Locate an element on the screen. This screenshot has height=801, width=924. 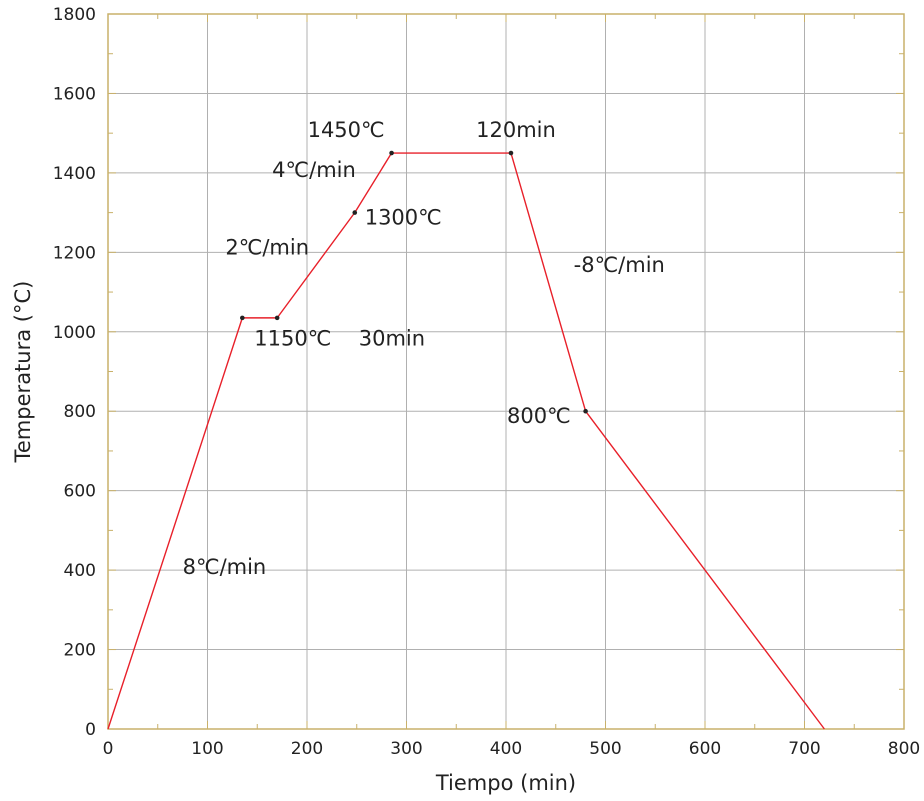
y-tick-label: 0 is located at coordinates (90, 730).